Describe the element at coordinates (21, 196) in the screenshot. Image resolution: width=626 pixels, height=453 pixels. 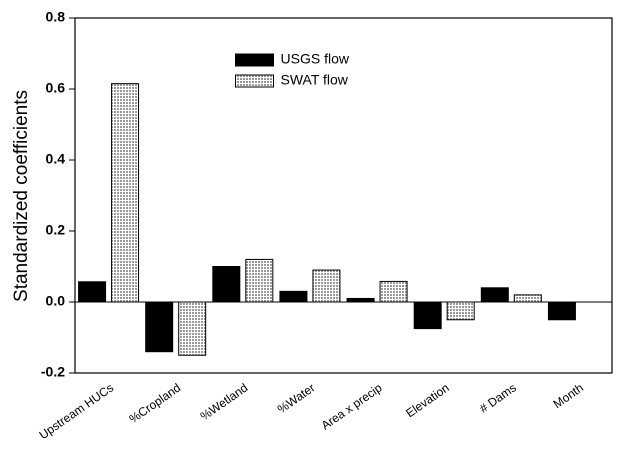
I see `y-axis-label: Standardized coefficients` at that location.